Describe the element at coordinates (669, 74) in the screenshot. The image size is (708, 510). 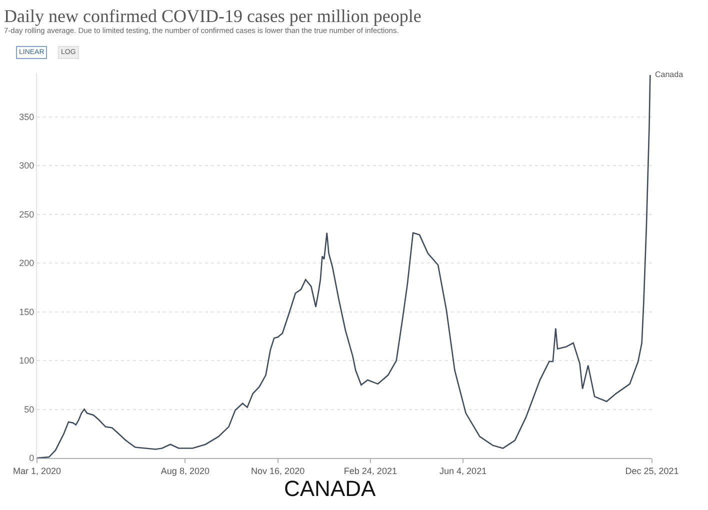
I see `series-label: Canada` at that location.